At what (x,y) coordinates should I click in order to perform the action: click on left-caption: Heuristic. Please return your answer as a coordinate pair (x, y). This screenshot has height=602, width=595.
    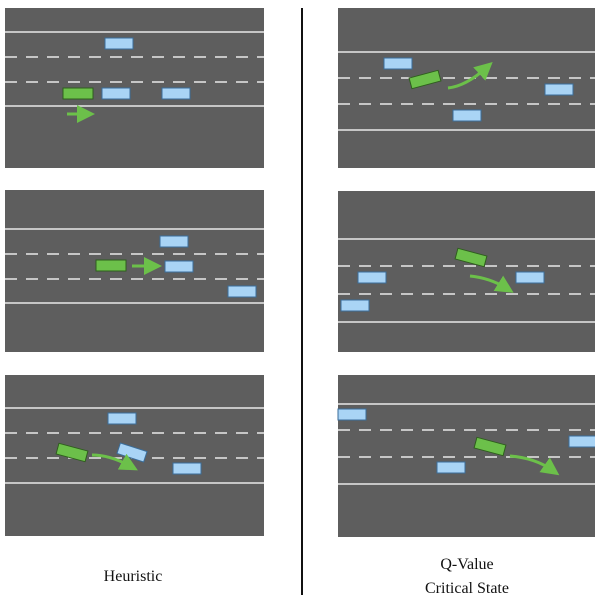
    Looking at the image, I should click on (133, 576).